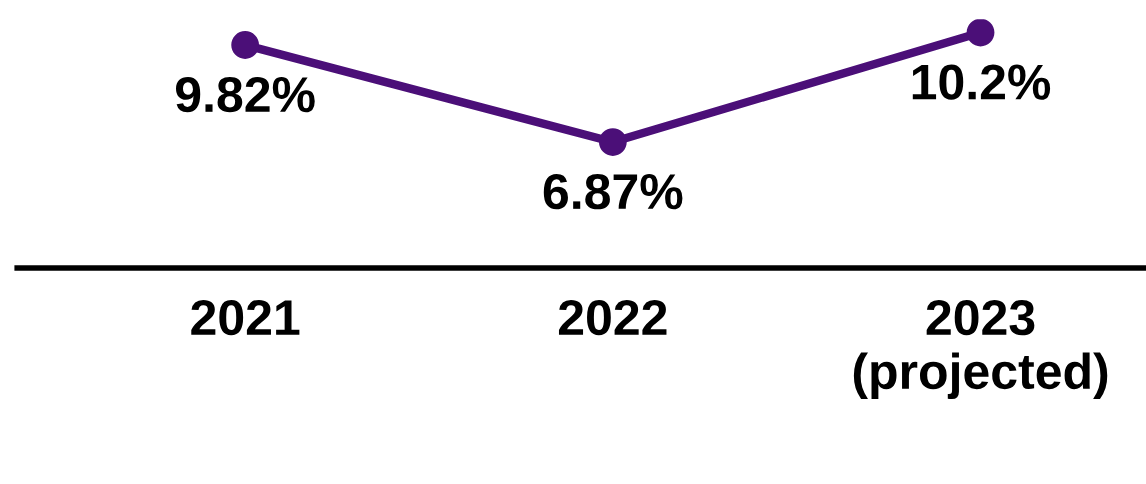 Image resolution: width=1146 pixels, height=484 pixels. Describe the element at coordinates (245, 94) in the screenshot. I see `data-label: 9.82%` at that location.